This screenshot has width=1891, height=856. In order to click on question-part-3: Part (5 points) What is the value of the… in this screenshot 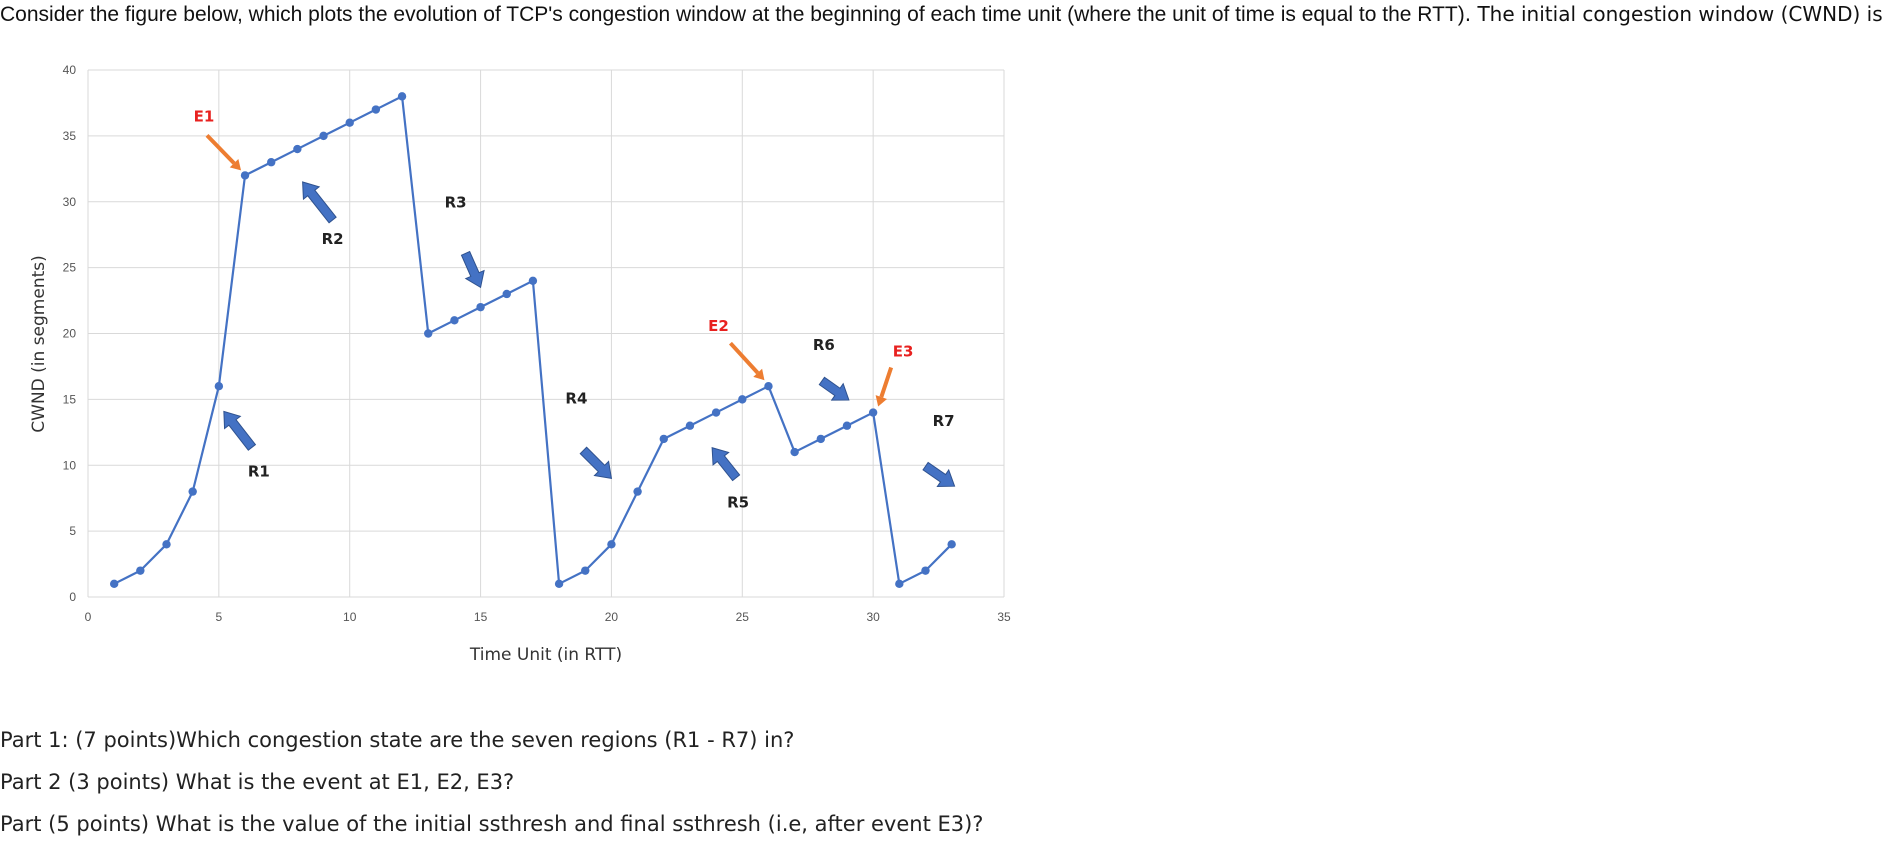, I will do `click(492, 824)`.